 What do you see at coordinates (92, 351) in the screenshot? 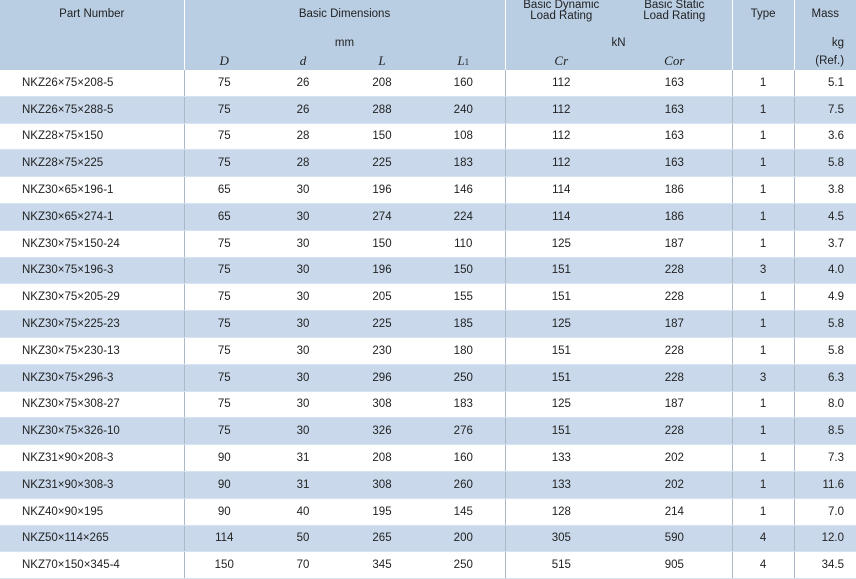
I see `cell-part-number: NKZ30×75×230-13` at bounding box center [92, 351].